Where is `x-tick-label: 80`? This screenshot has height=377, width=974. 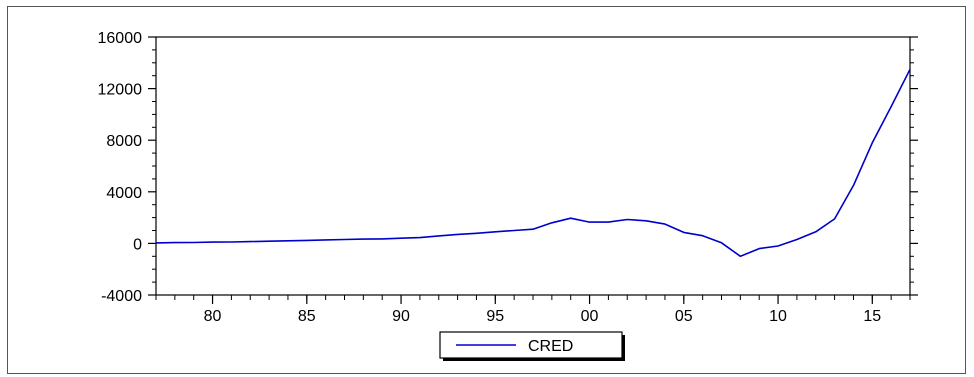
x-tick-label: 80 is located at coordinates (213, 316).